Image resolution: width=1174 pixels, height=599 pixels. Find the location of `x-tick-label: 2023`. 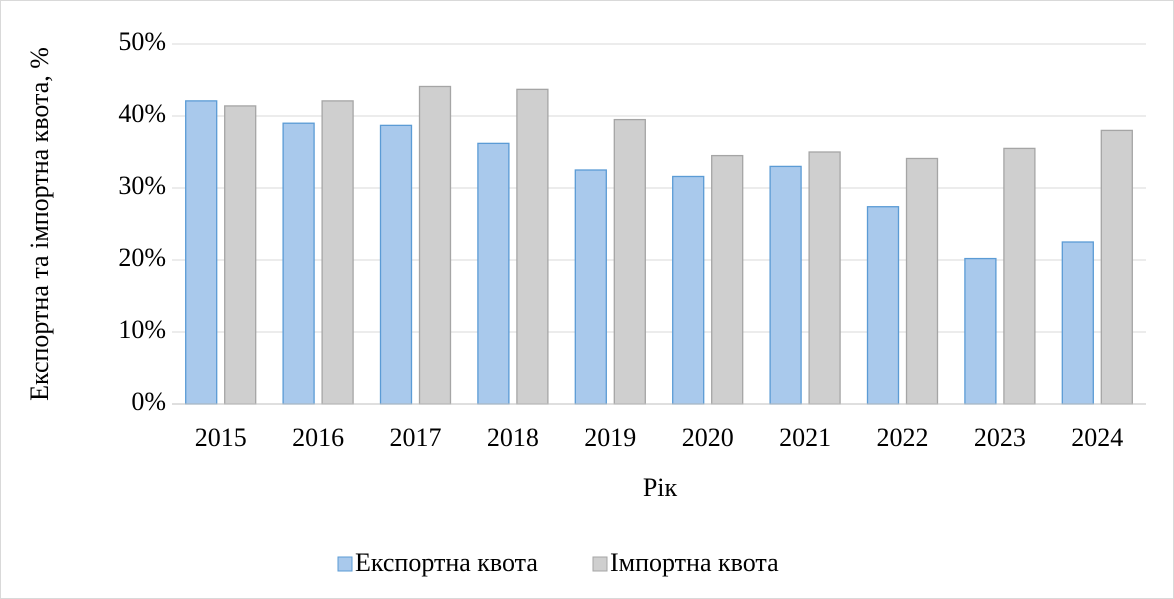

x-tick-label: 2023 is located at coordinates (1000, 437).